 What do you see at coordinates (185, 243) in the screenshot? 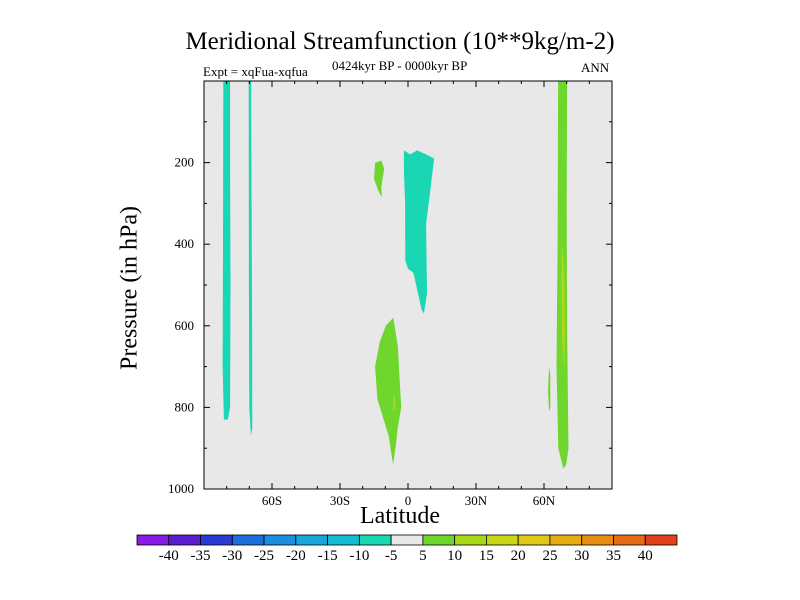
I see `y-tick-label: 400` at bounding box center [185, 243].